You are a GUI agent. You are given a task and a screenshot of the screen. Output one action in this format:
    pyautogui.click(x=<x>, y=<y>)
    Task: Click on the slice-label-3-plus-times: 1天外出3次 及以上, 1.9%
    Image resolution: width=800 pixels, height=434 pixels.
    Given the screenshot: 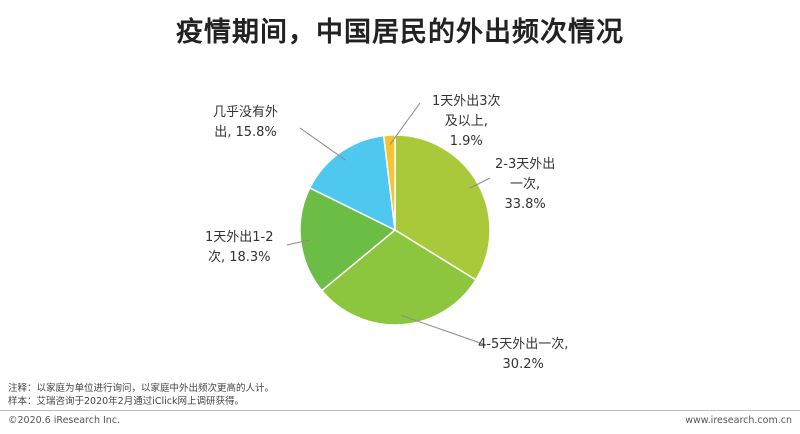 What is the action you would take?
    pyautogui.click(x=466, y=121)
    